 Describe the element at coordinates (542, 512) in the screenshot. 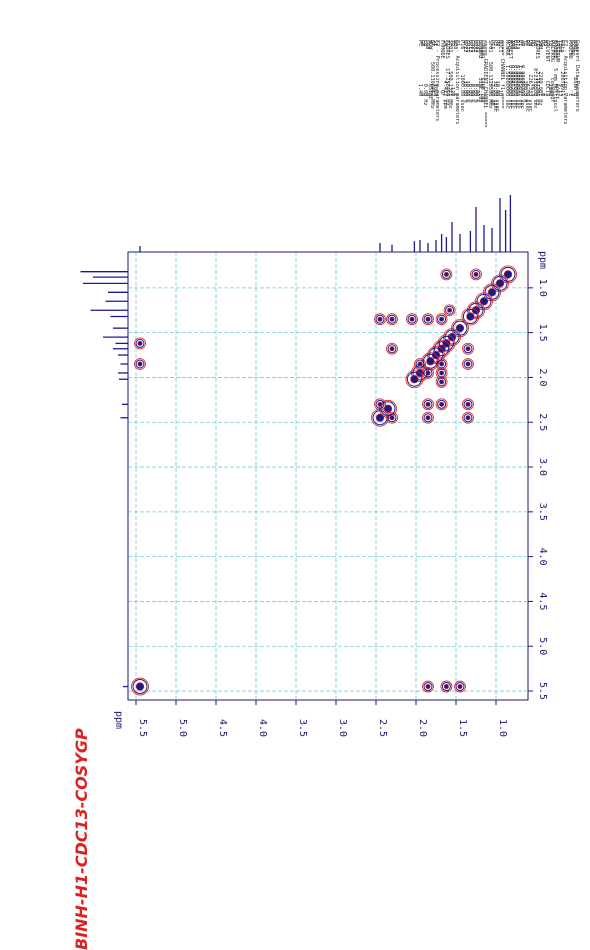

I see `tick-label-right: 3.5` at that location.